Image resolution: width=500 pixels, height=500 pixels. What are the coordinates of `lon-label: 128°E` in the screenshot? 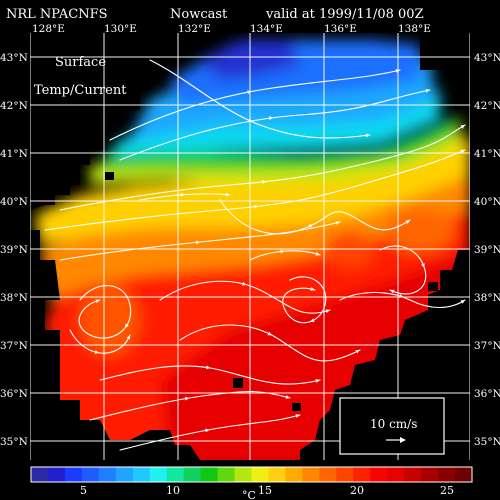 It's located at (48, 29).